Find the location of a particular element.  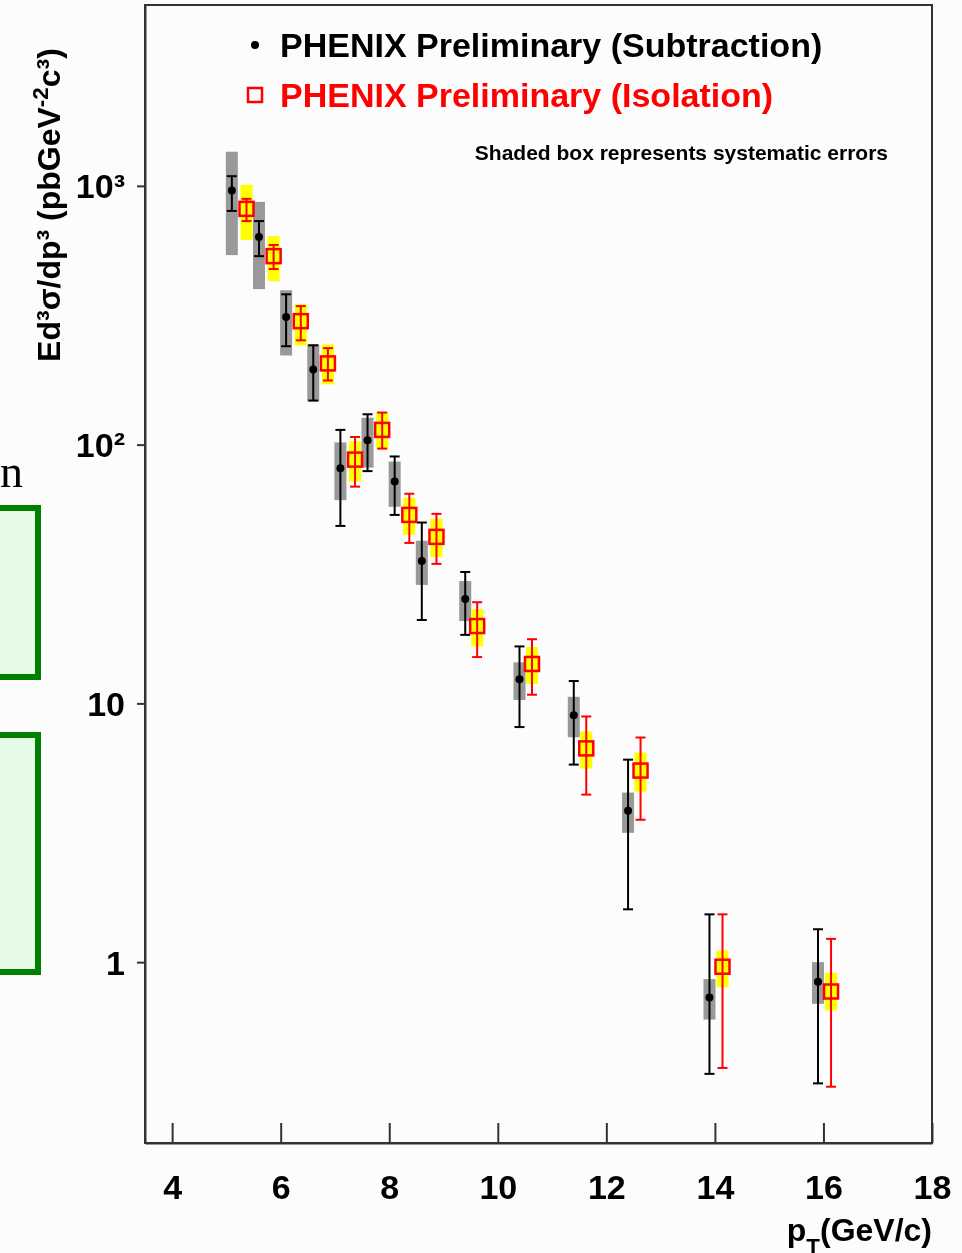

x-tick-label: 10 is located at coordinates (498, 1187).